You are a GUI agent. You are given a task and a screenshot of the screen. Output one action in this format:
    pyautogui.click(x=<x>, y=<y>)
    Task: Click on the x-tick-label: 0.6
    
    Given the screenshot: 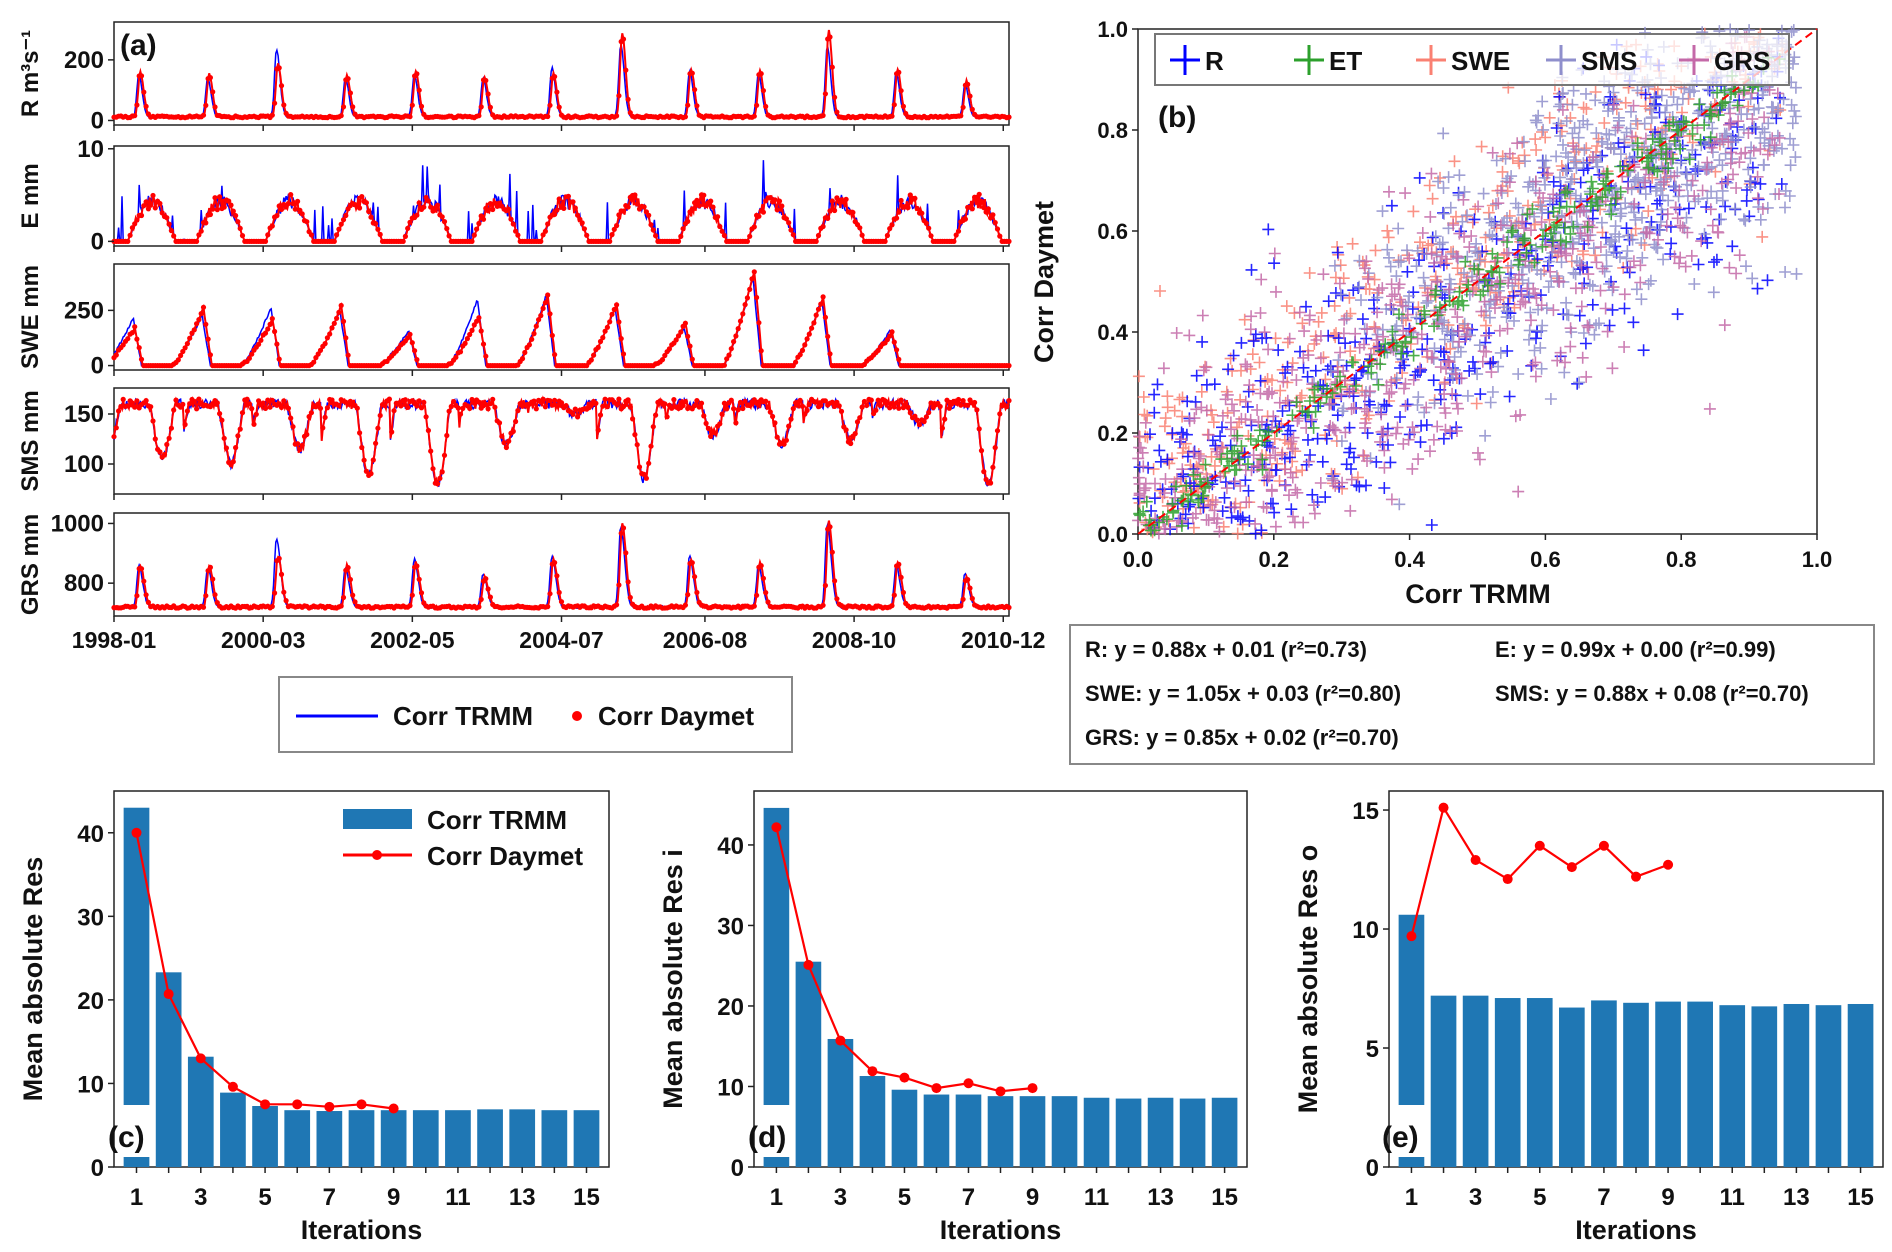 What is the action you would take?
    pyautogui.click(x=1545, y=559)
    